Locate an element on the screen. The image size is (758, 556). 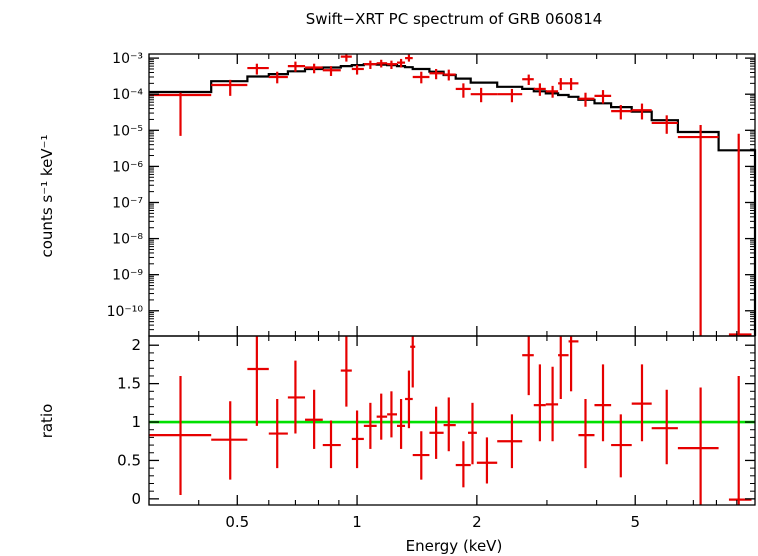
y-tick-label: 2 is located at coordinates (136, 345).